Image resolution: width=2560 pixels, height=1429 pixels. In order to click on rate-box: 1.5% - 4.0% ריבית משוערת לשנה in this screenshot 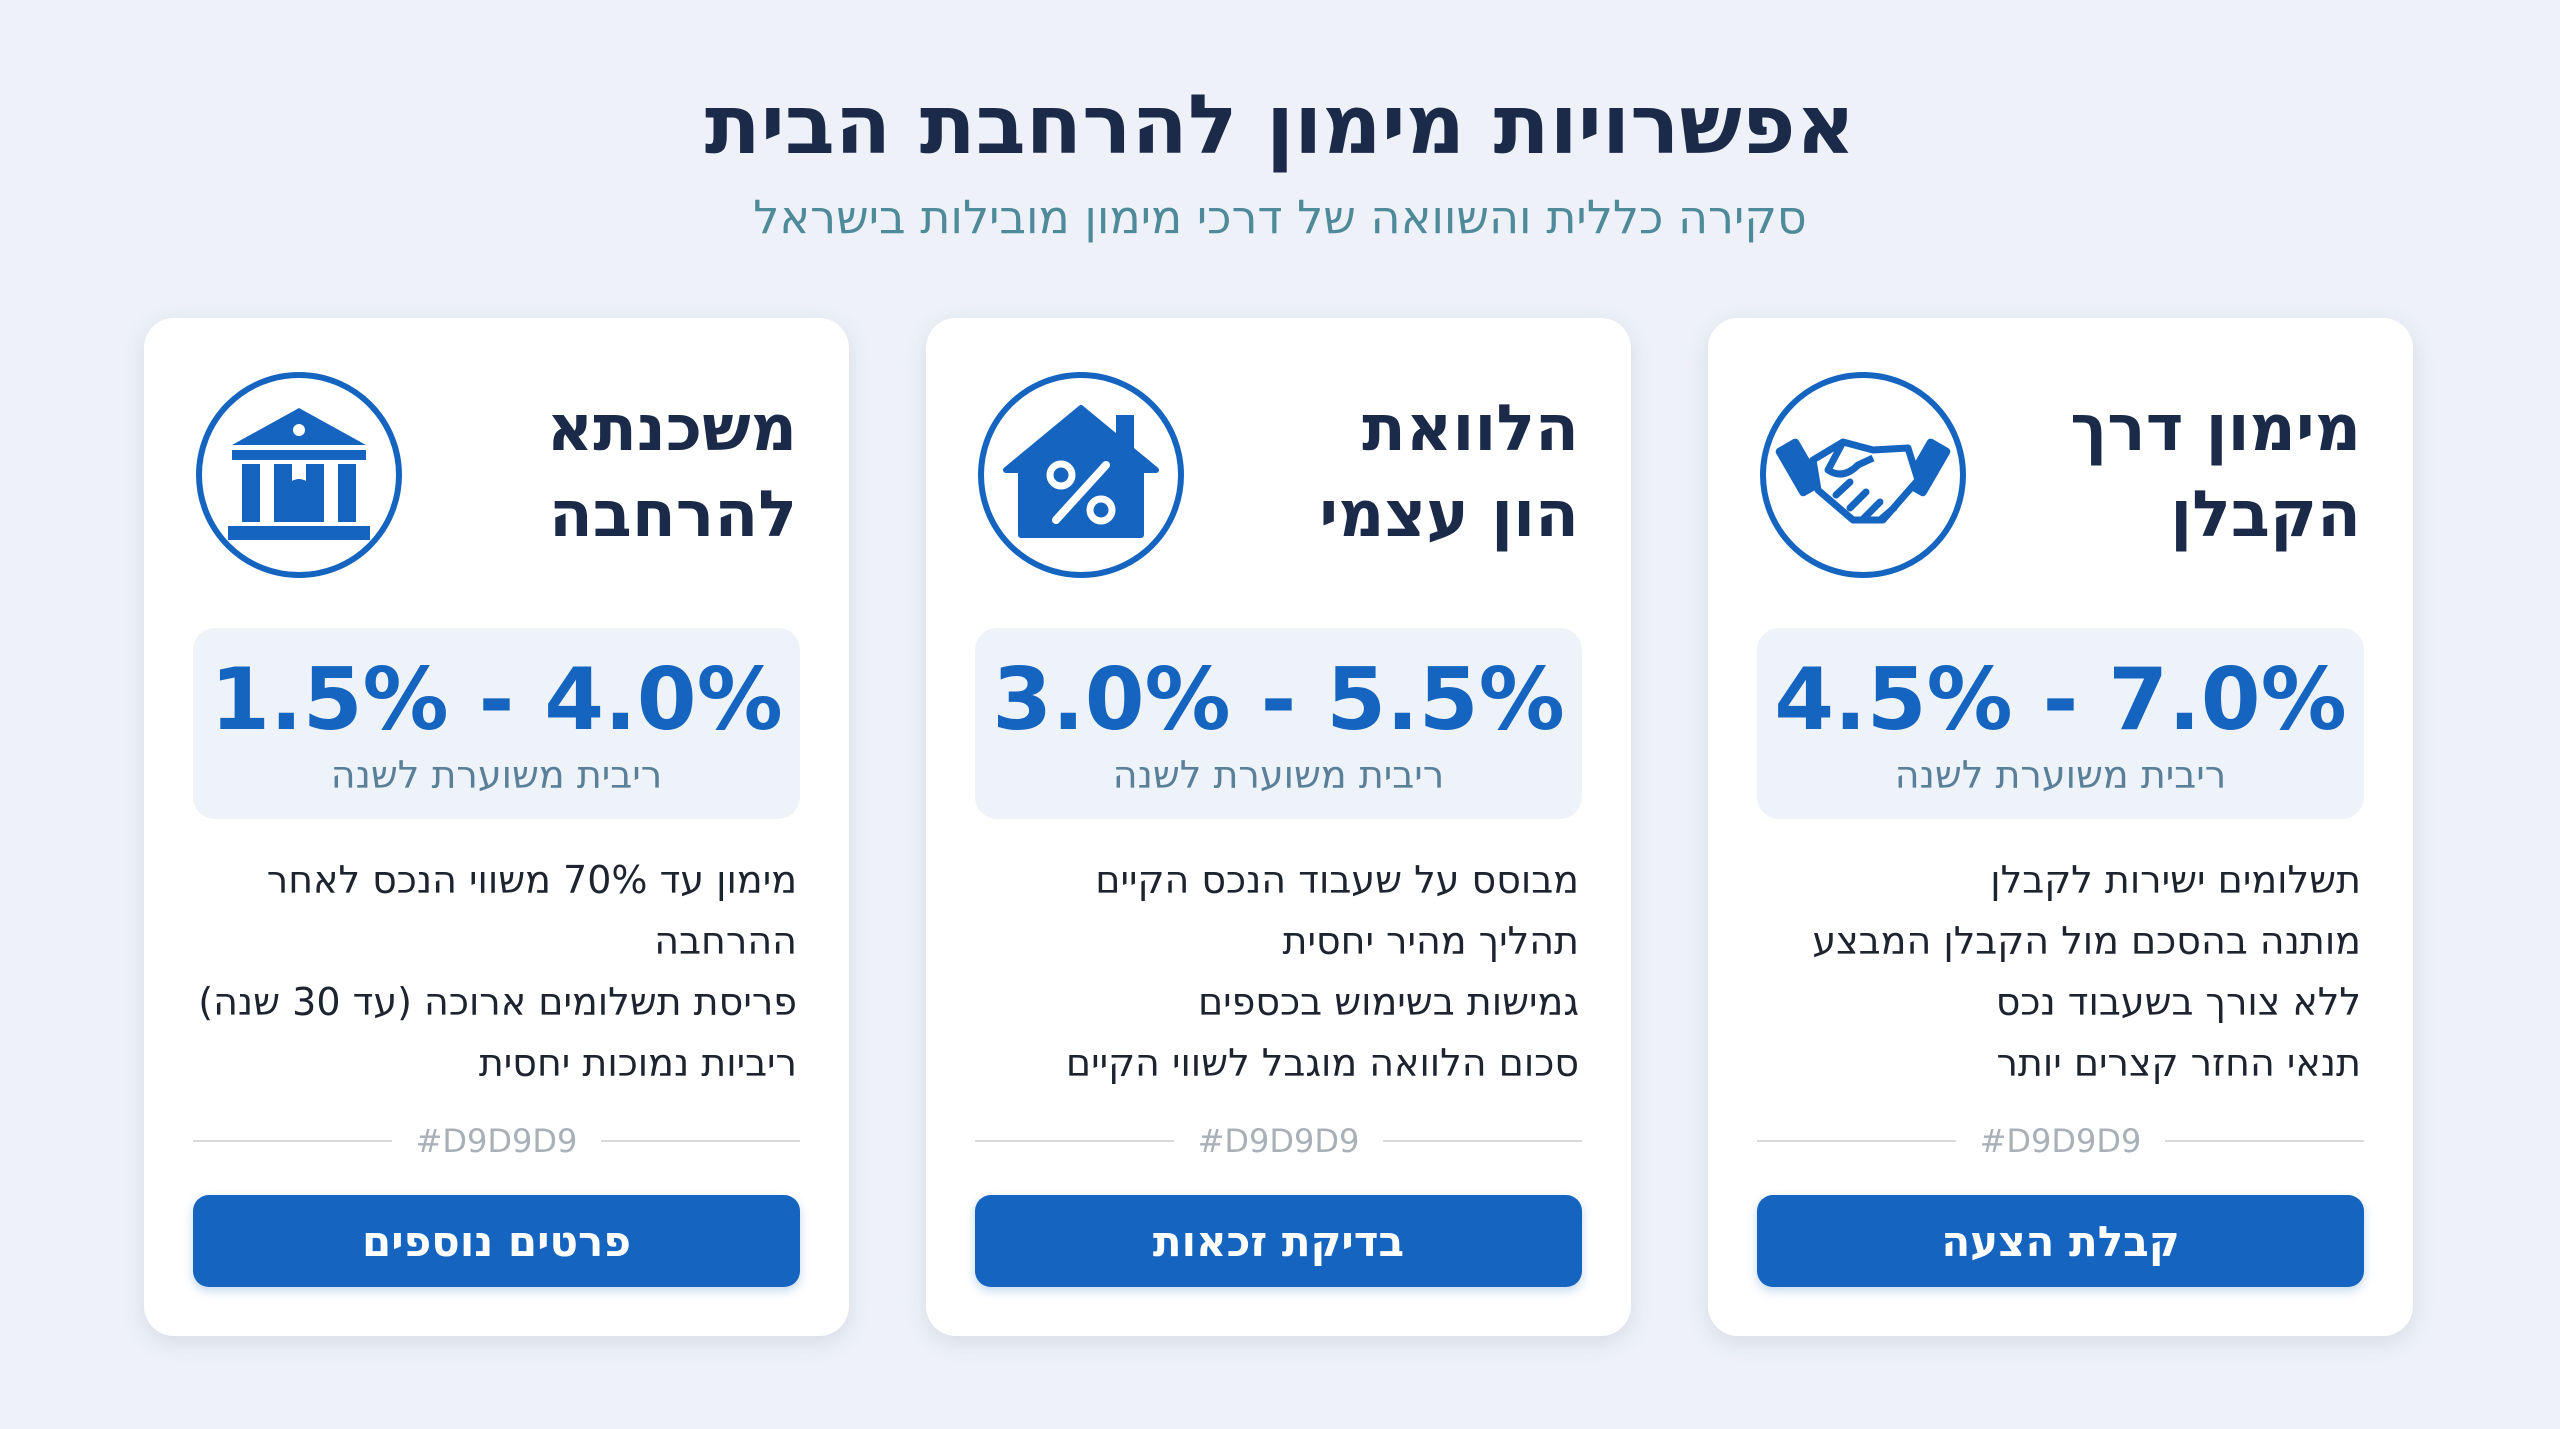, I will do `click(496, 723)`.